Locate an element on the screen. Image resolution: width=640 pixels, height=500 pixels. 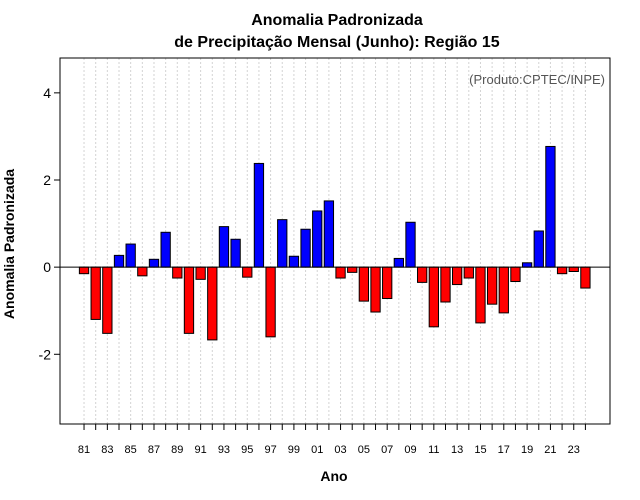
bar-2014 is located at coordinates (468, 272).